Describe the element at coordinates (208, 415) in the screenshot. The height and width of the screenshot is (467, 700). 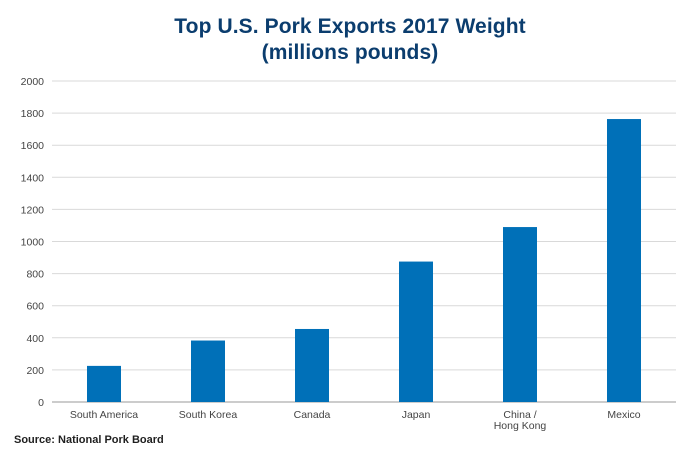
I see `x-tick-label: South Korea` at that location.